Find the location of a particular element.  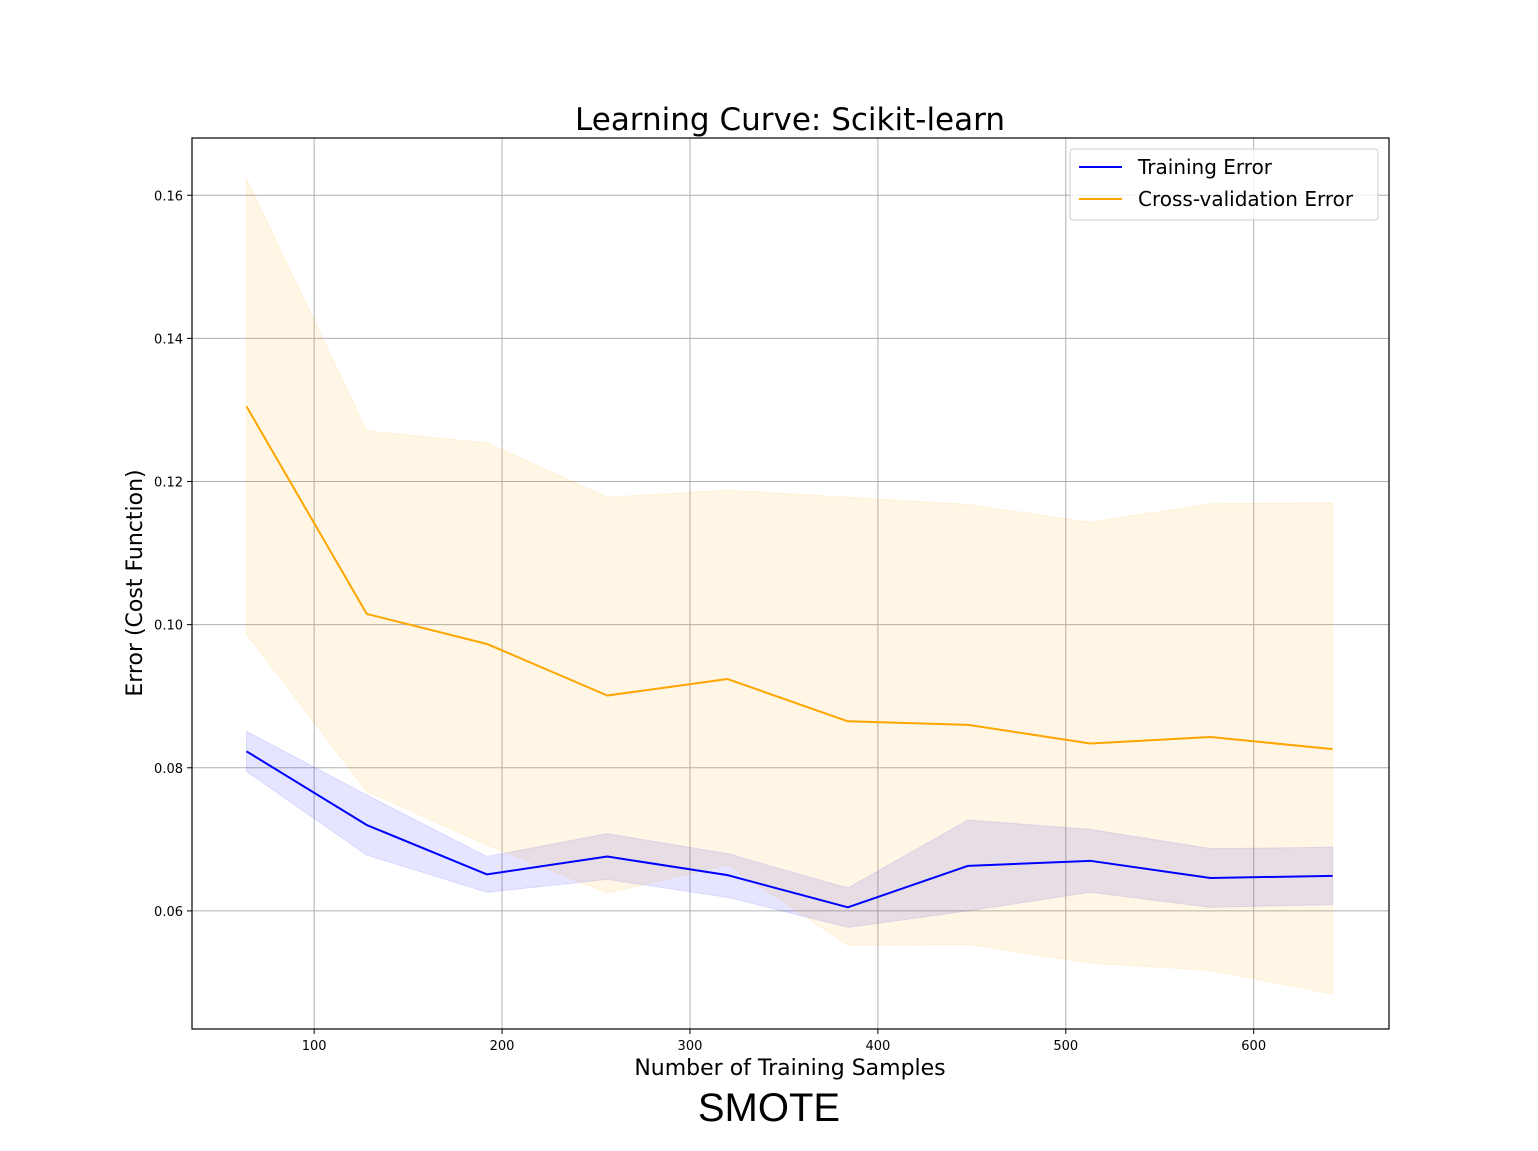

legend-box is located at coordinates (1224, 184).